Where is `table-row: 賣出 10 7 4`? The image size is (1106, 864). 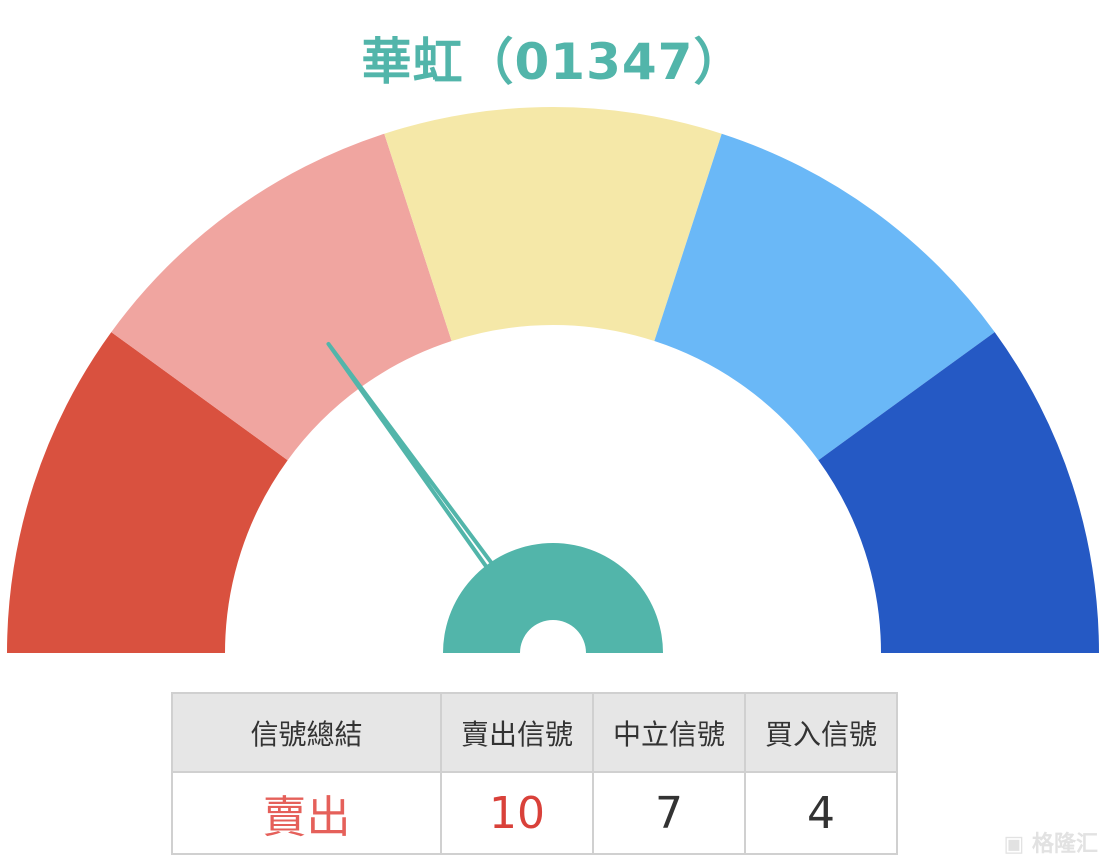
table-row: 賣出 10 7 4 is located at coordinates (534, 813).